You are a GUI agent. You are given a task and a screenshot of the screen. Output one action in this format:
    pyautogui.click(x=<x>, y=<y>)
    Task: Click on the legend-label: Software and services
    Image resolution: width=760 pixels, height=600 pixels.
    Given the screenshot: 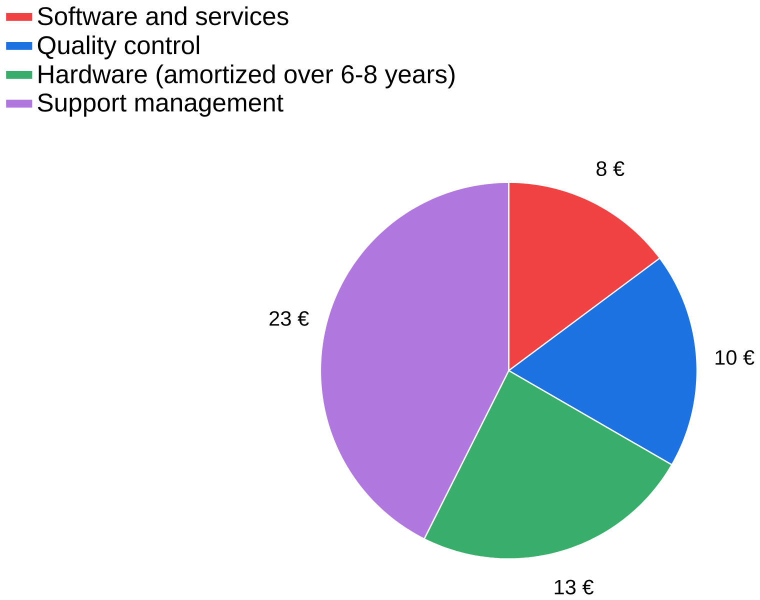 What is the action you would take?
    pyautogui.click(x=163, y=16)
    